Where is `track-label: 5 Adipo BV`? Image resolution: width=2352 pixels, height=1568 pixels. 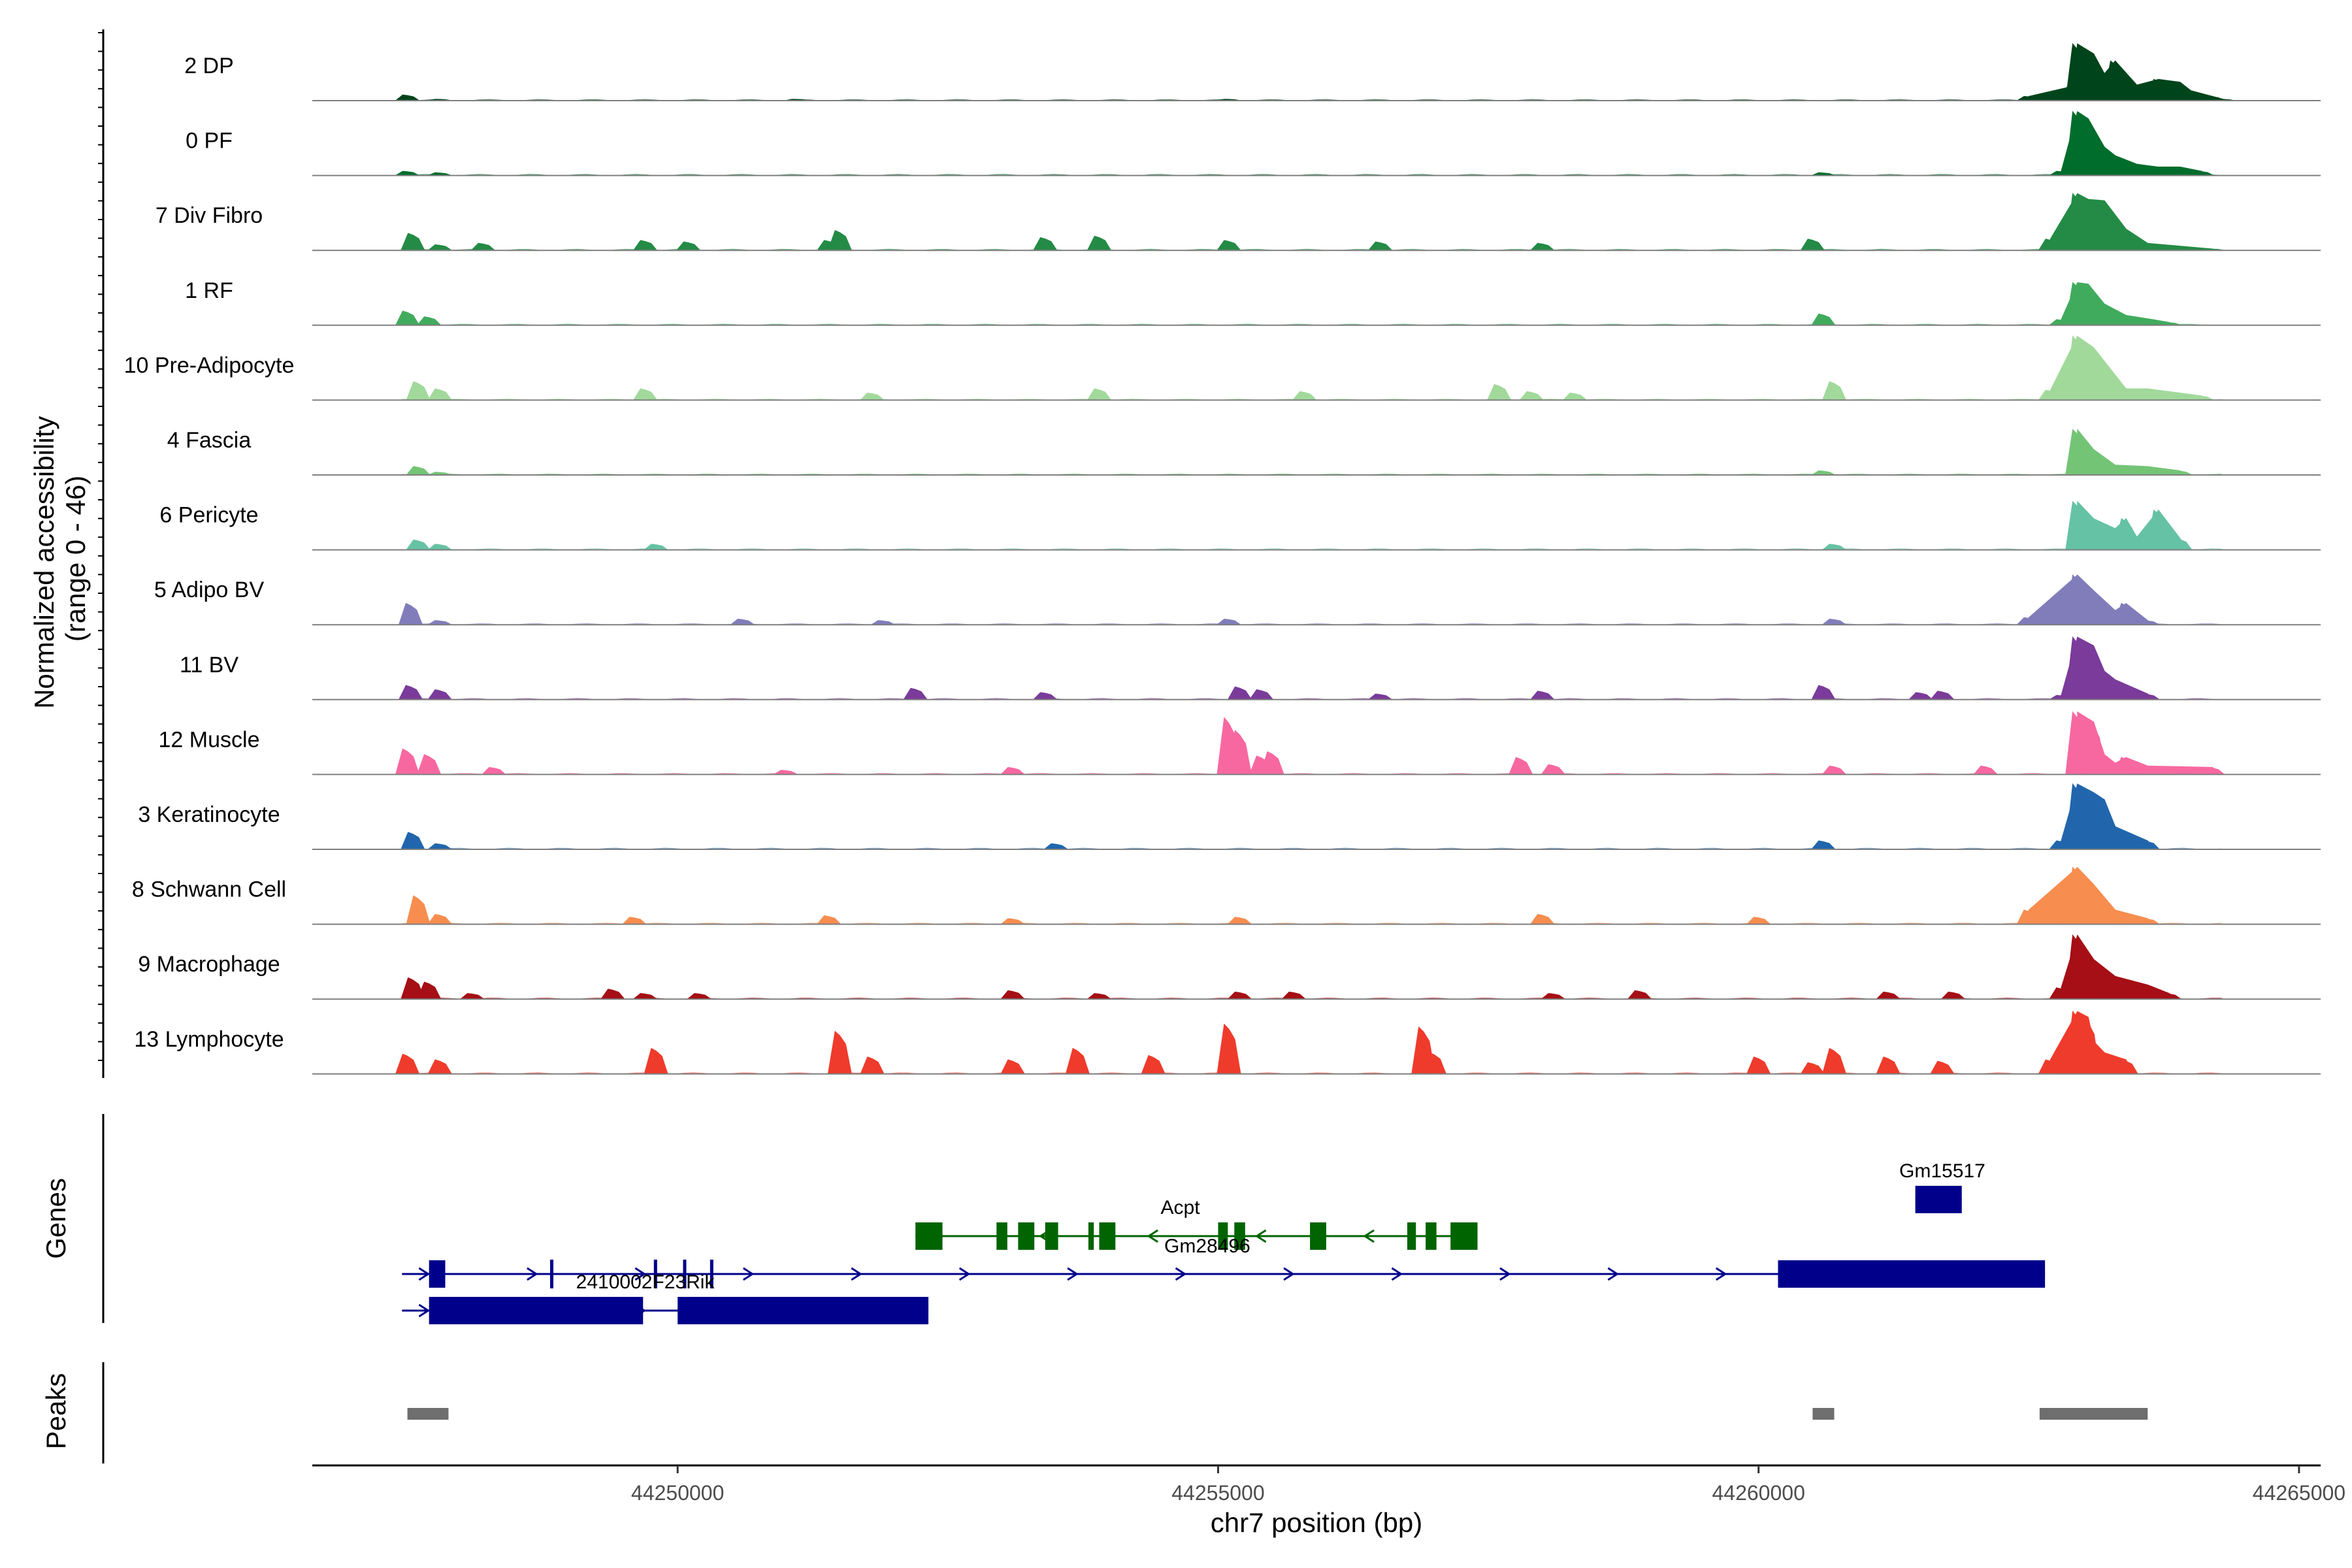 track-label: 5 Adipo BV is located at coordinates (209, 590).